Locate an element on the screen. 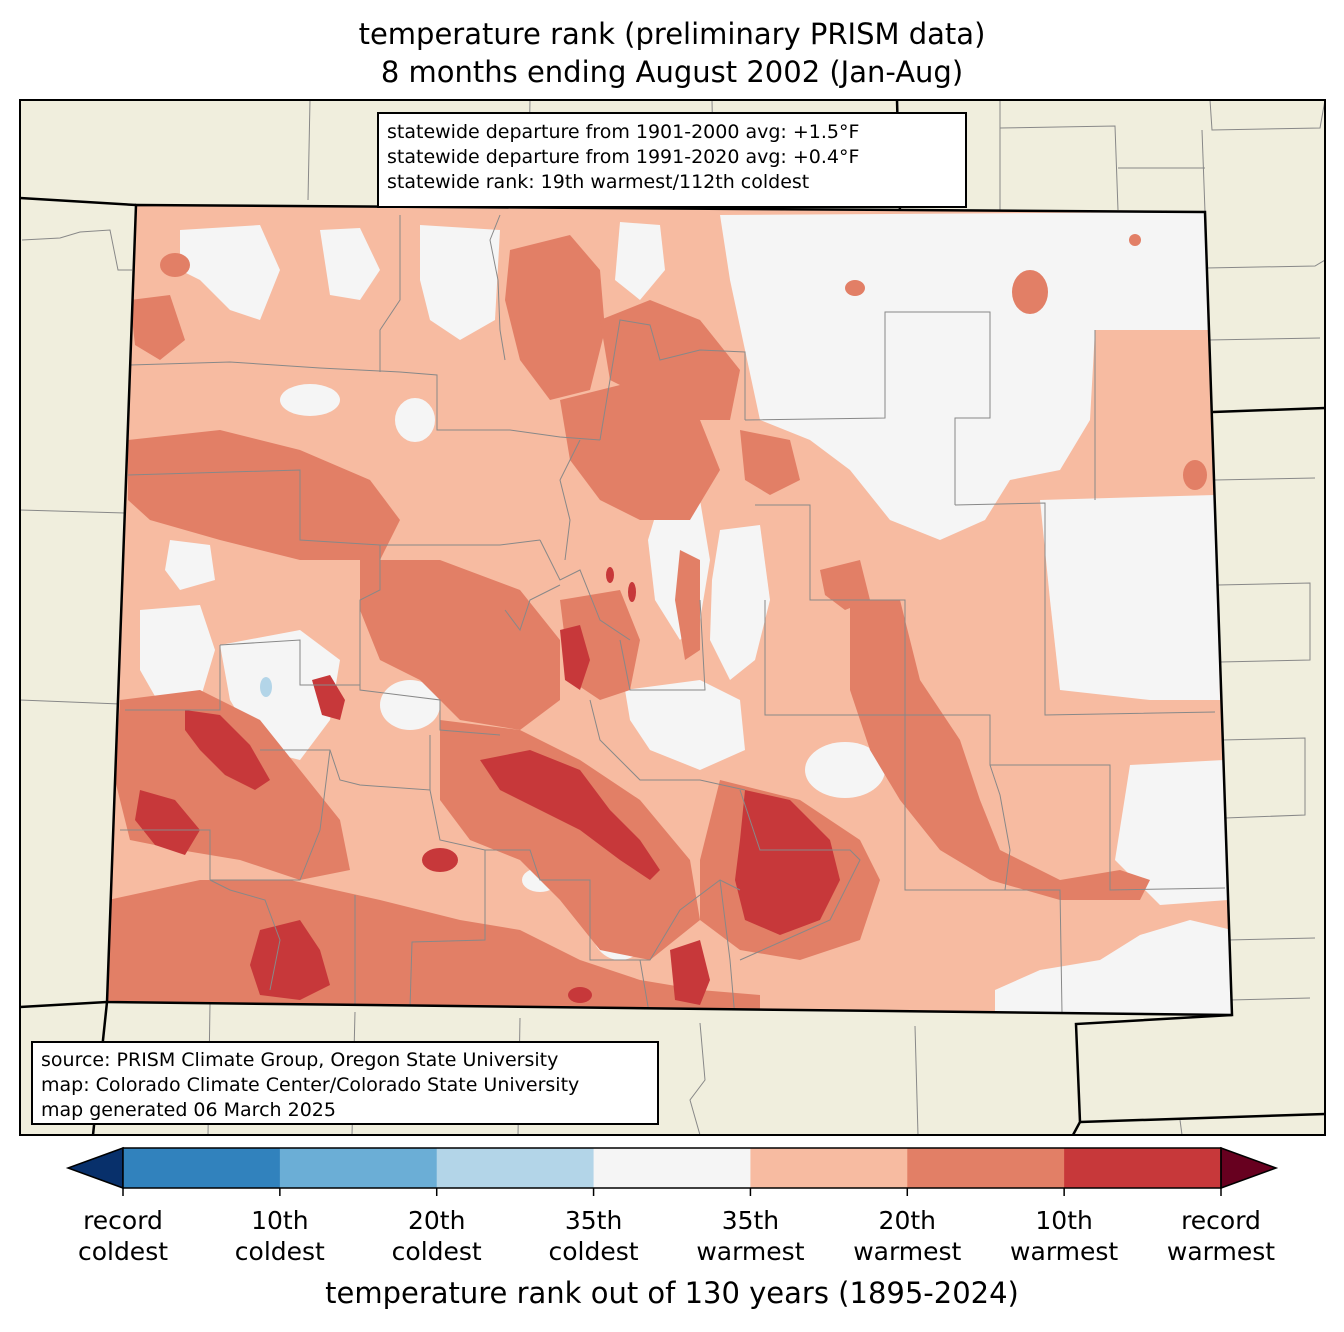 The width and height of the screenshot is (1344, 1332). colorbar-tick-label: 10th coldest is located at coordinates (280, 1236).